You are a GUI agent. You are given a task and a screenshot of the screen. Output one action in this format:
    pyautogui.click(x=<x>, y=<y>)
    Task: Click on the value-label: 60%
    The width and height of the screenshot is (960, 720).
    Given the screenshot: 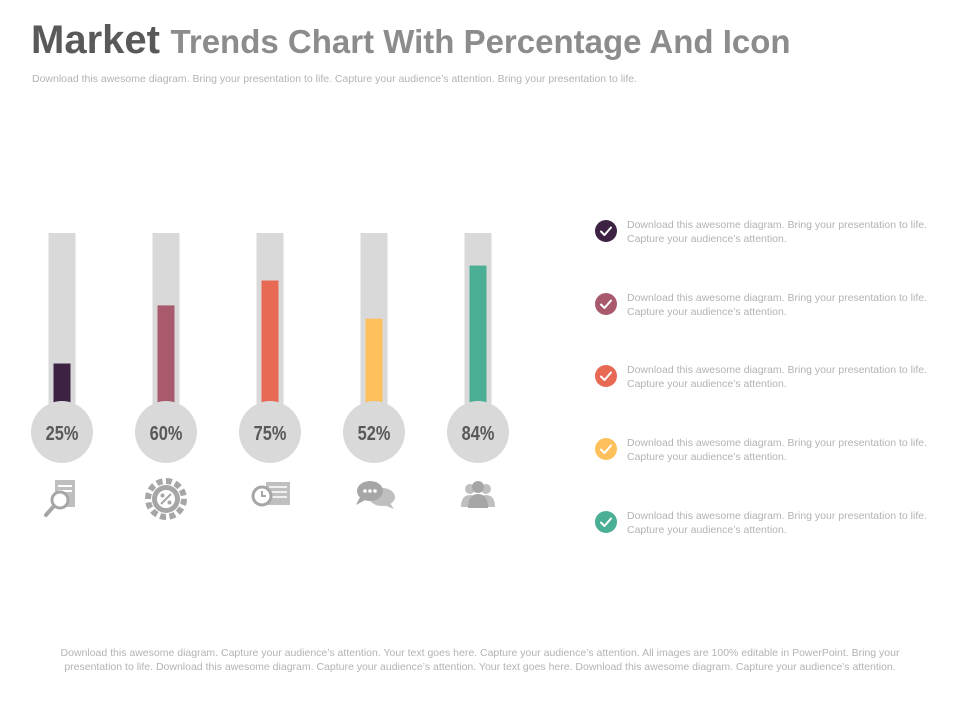 What is the action you would take?
    pyautogui.click(x=166, y=432)
    